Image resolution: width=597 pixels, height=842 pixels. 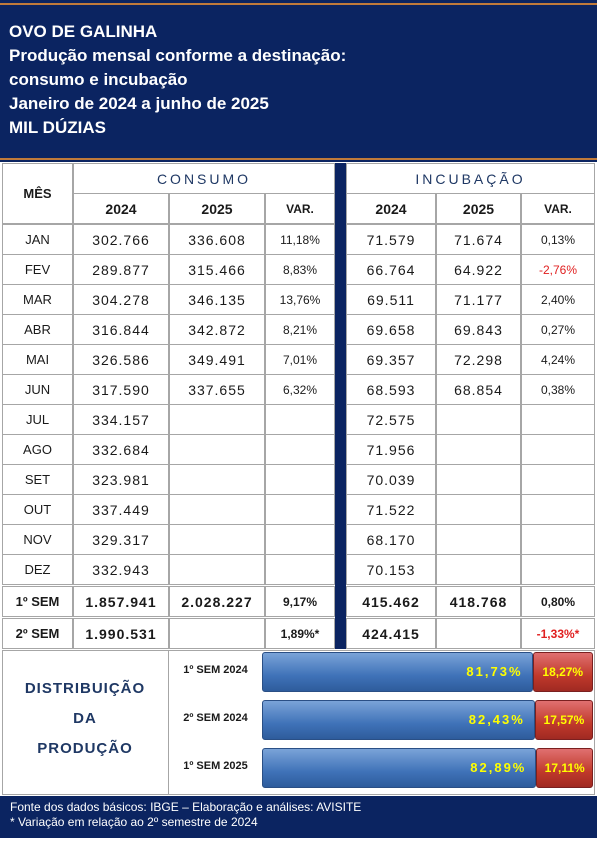 I want to click on row-label: MAR, so click(x=37, y=299).